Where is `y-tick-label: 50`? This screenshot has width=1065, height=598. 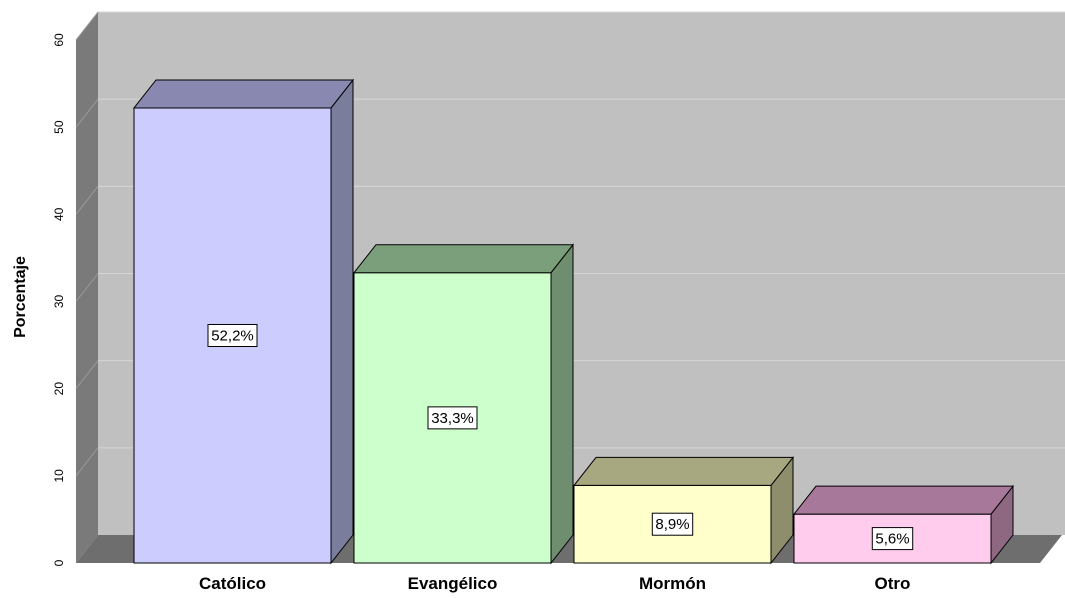
y-tick-label: 50 is located at coordinates (59, 127).